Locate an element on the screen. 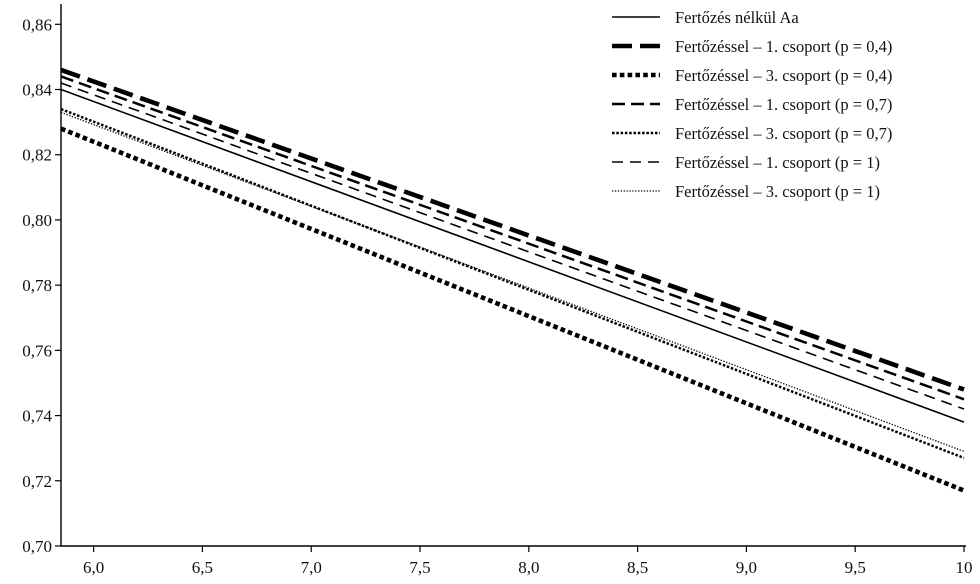 The height and width of the screenshot is (584, 980). legend-label-3: Fertőzéssel – 3. csoport (p = 0,4) is located at coordinates (783, 75).